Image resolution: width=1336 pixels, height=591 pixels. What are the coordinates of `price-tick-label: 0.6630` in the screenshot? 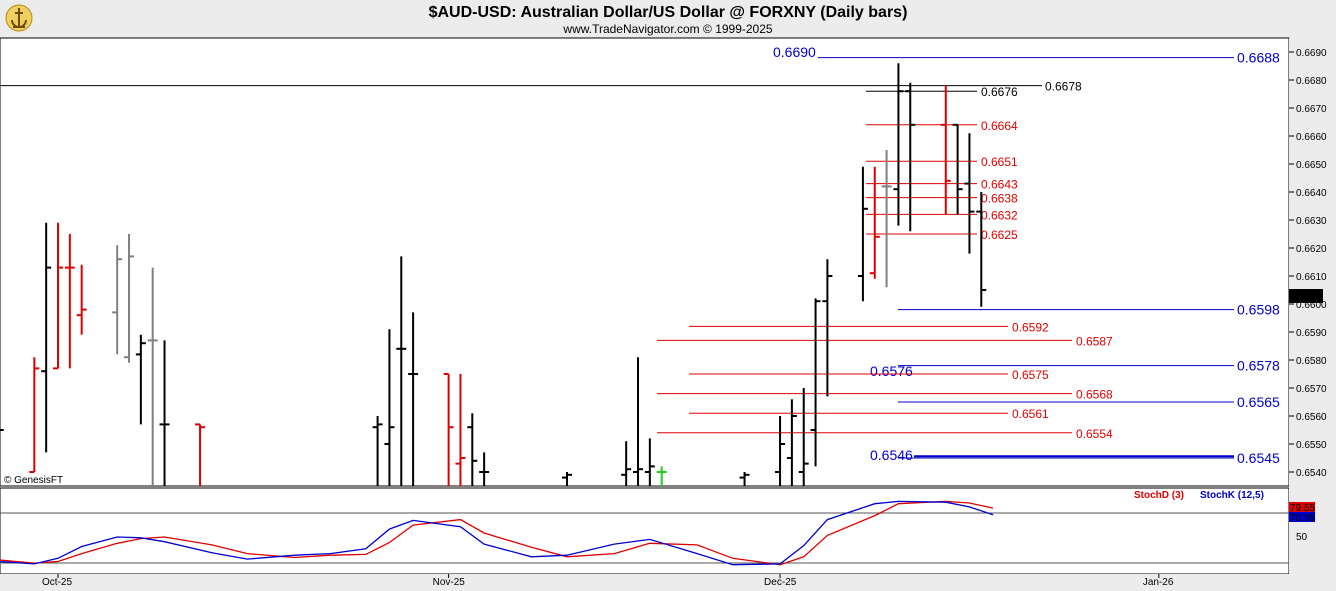 It's located at (1311, 221).